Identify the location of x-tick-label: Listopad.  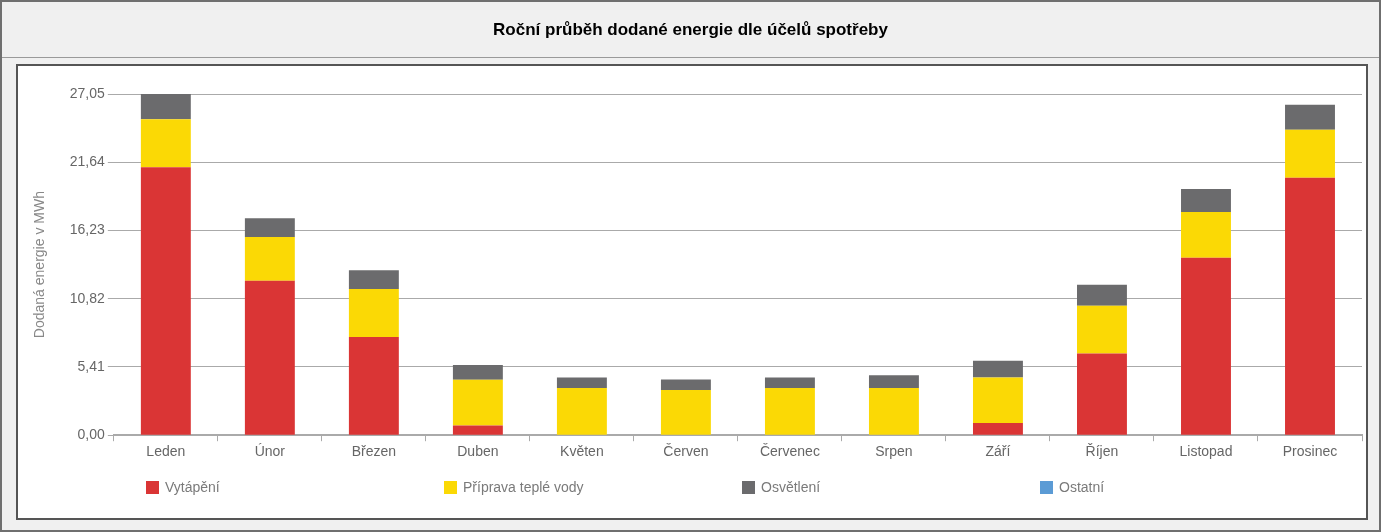
(1206, 451).